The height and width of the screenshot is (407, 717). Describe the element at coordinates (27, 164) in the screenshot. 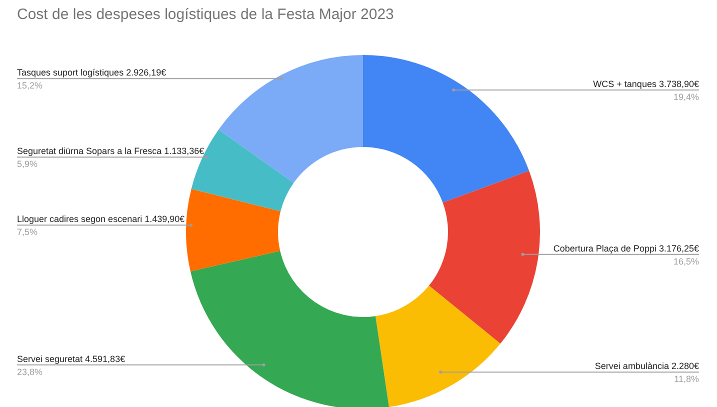

I see `data-label: 5,9%` at that location.